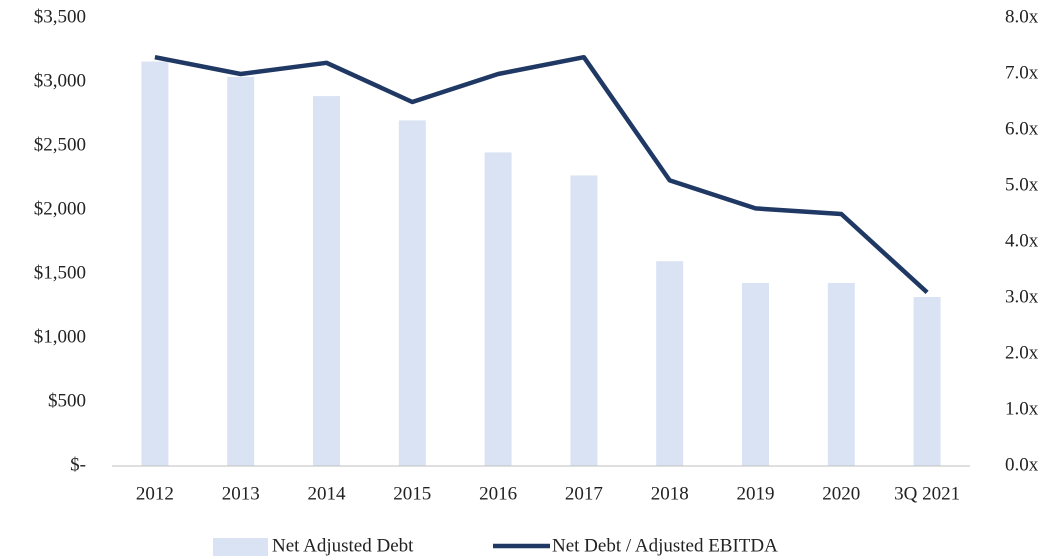 This screenshot has height=558, width=1056. What do you see at coordinates (1022, 408) in the screenshot?
I see `y2-tick-label: 1.0x` at bounding box center [1022, 408].